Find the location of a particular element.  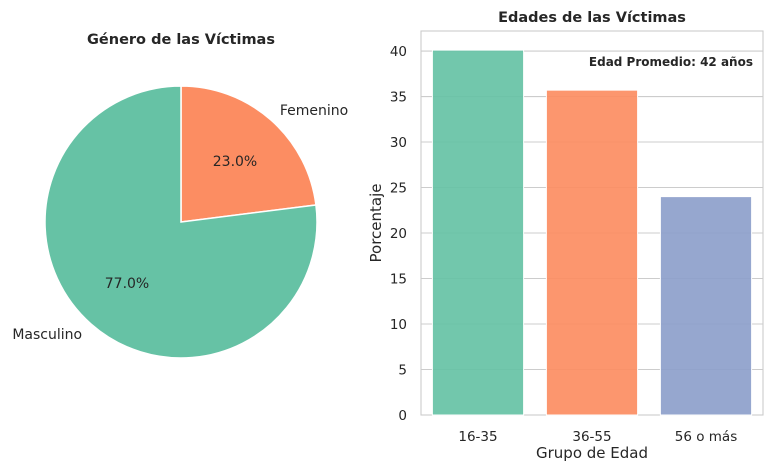

pie-label-masculino: Masculino is located at coordinates (47, 335).